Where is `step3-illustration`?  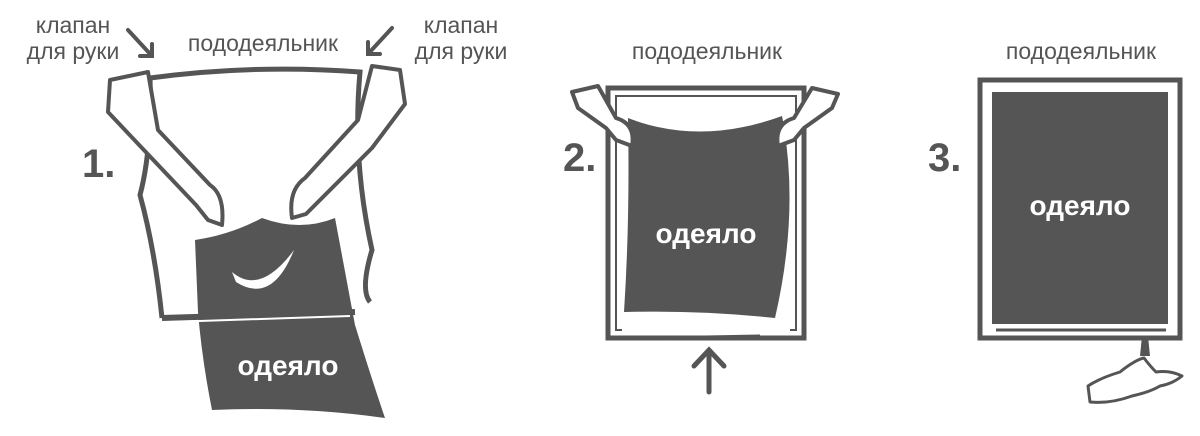
step3-illustration is located at coordinates (1080, 240).